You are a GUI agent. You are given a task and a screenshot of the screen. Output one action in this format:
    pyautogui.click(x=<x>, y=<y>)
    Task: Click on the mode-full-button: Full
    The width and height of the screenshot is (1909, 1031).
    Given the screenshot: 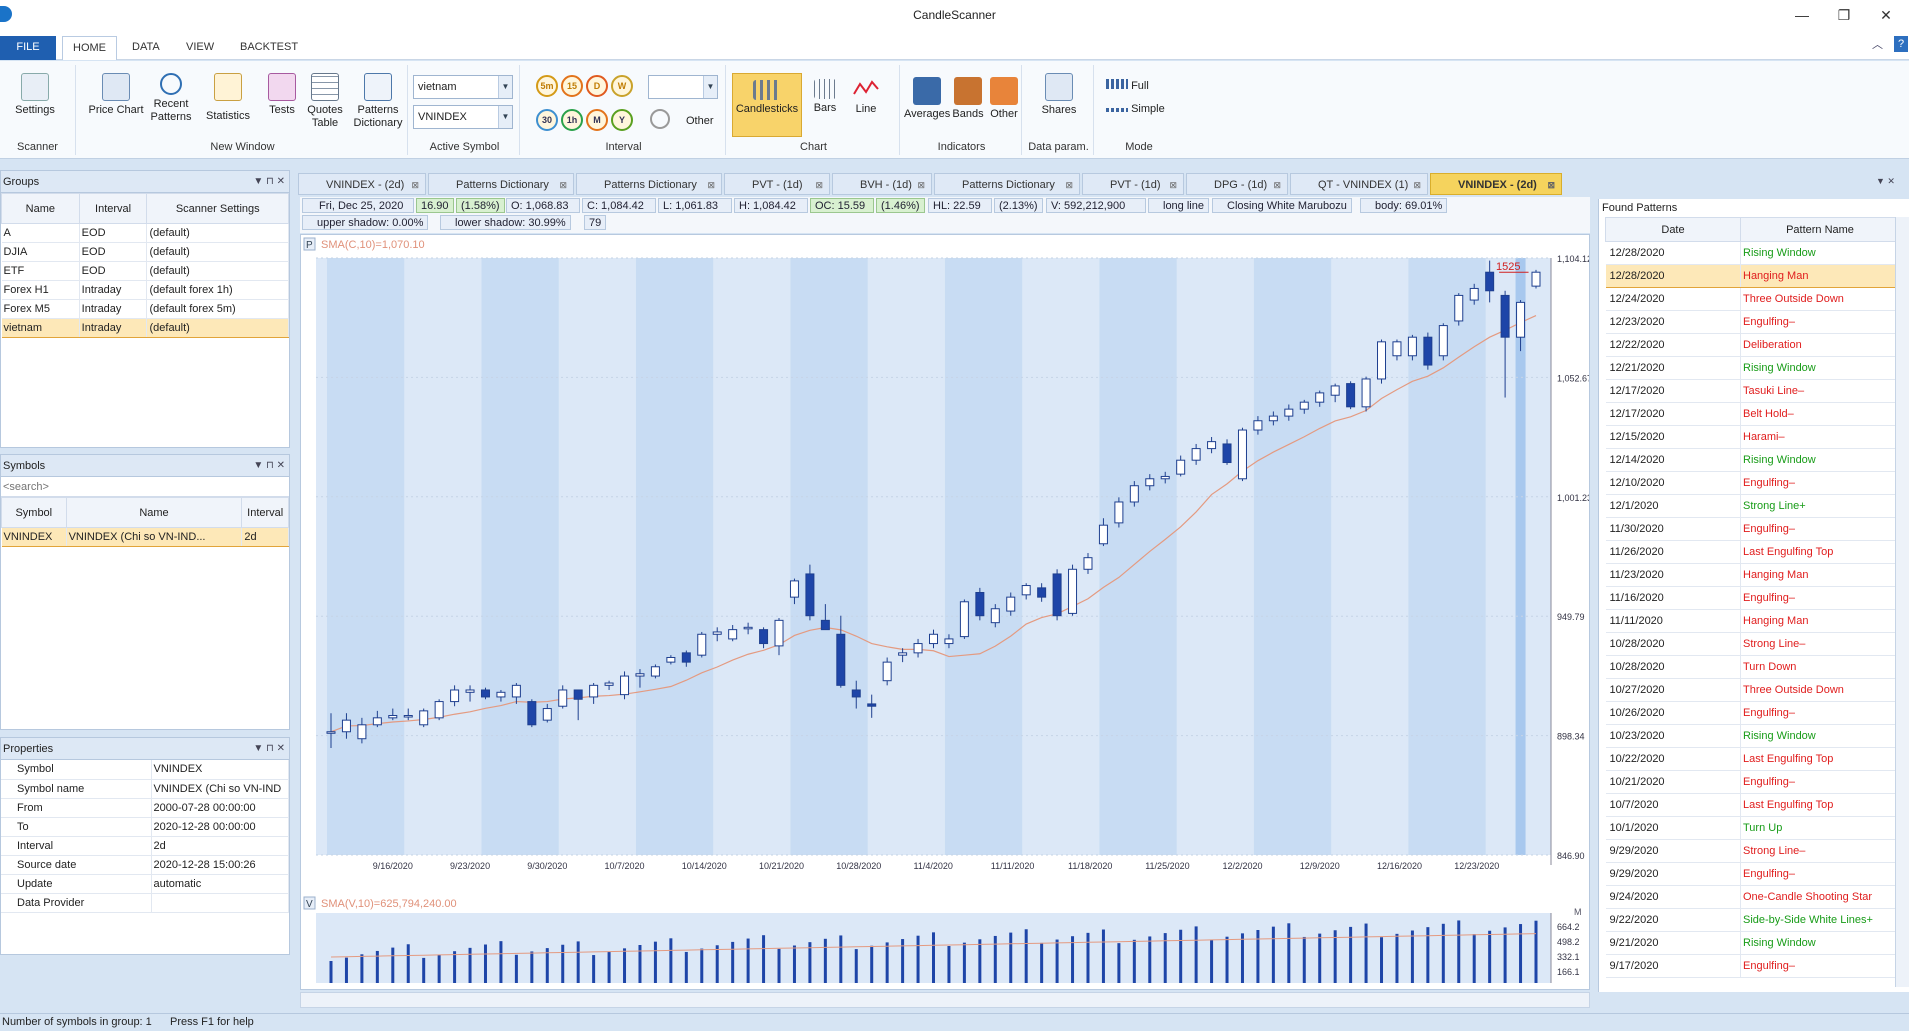 What is the action you would take?
    pyautogui.click(x=1141, y=86)
    